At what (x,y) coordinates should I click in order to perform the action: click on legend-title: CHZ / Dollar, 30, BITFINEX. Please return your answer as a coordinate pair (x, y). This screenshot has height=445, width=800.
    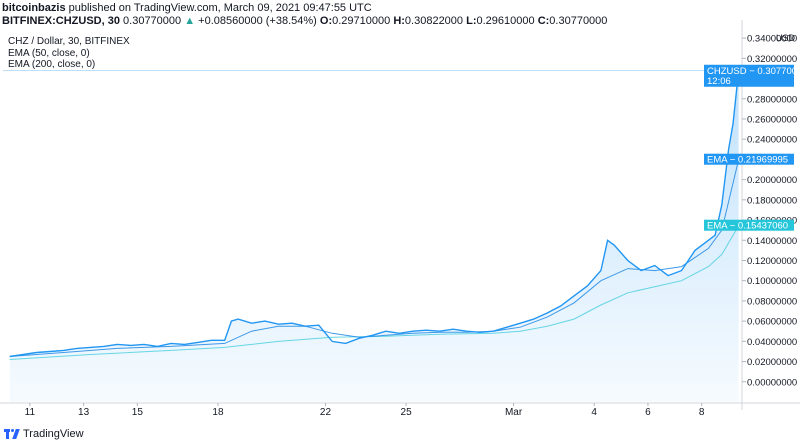
    Looking at the image, I should click on (69, 41).